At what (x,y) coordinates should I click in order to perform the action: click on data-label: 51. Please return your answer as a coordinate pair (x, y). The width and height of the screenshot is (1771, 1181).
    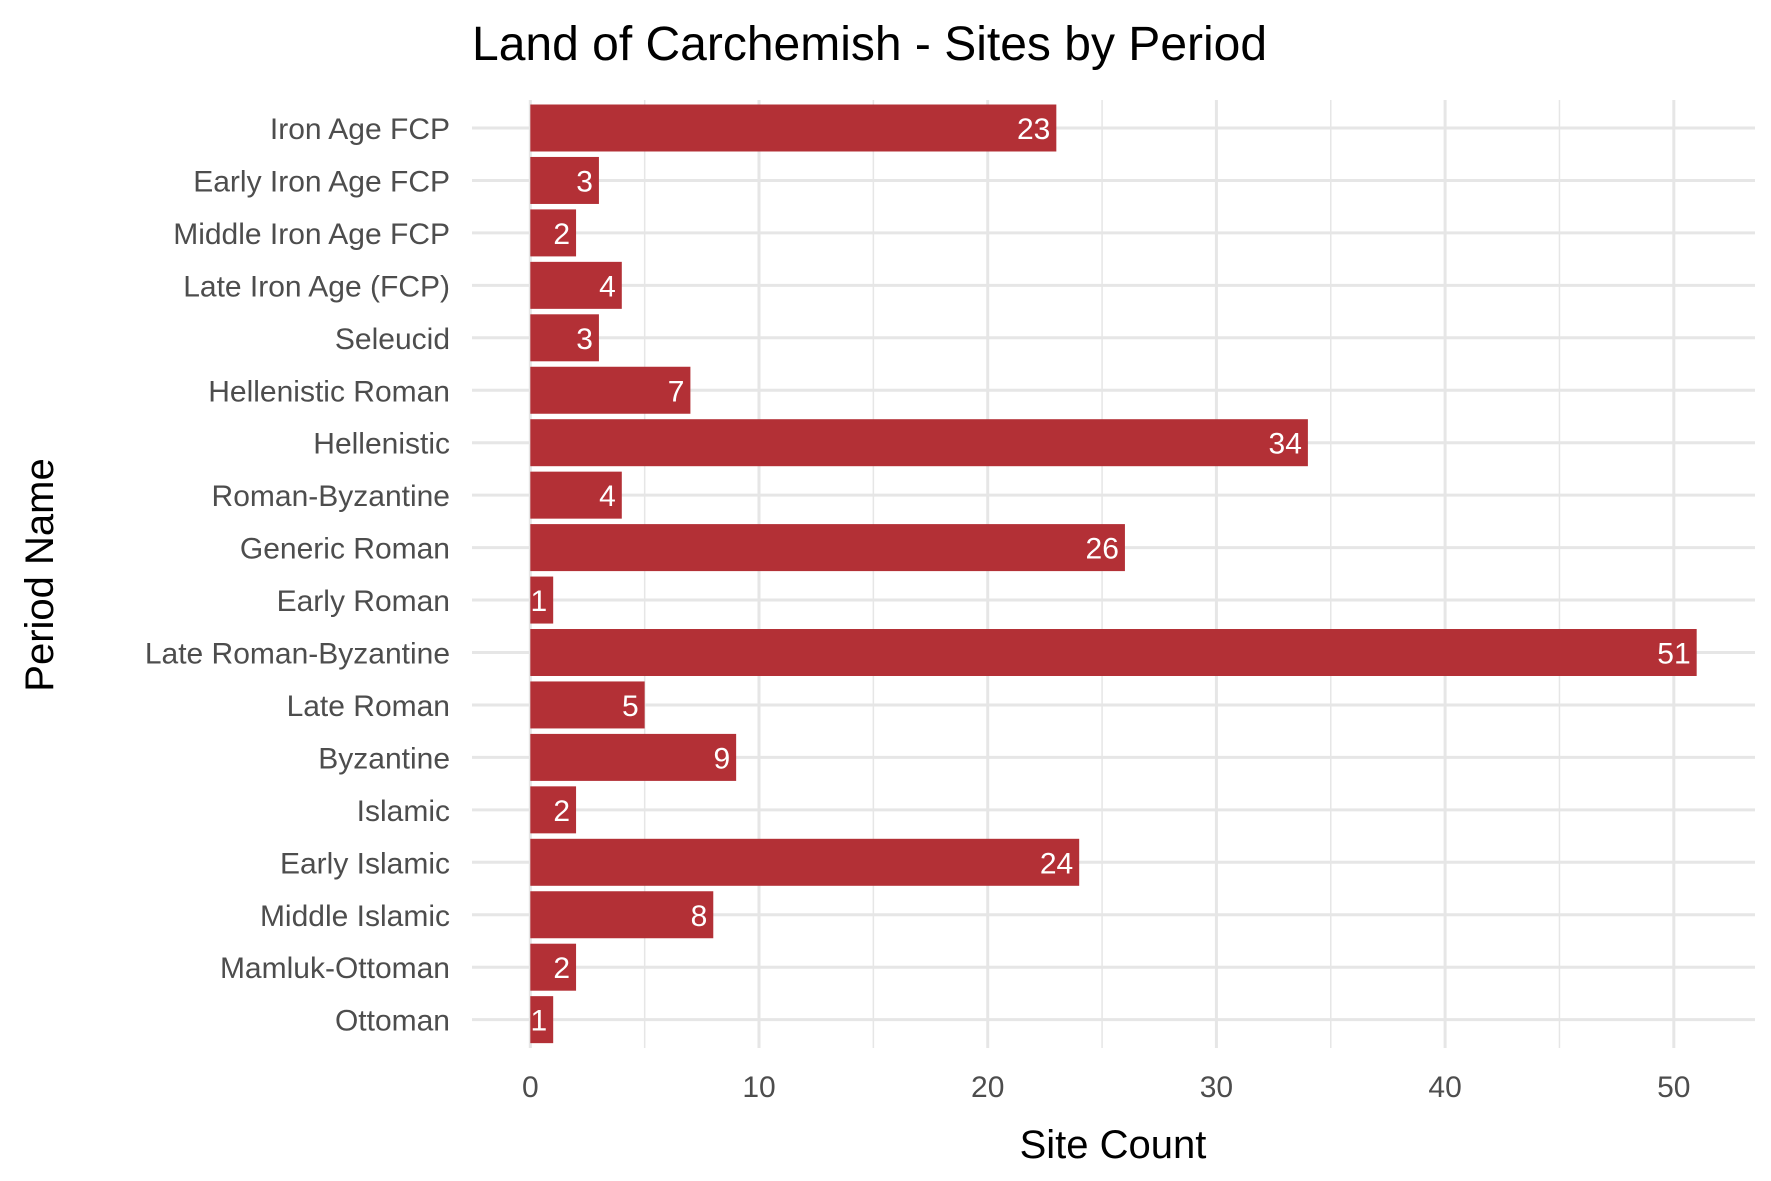
    Looking at the image, I should click on (1673, 654).